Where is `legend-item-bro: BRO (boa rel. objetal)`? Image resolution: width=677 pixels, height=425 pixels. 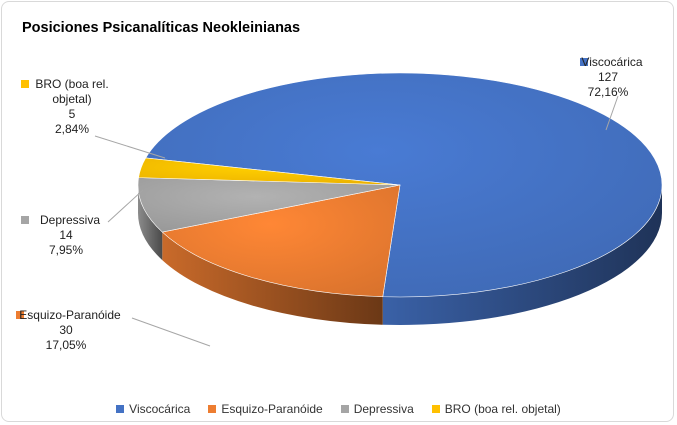 legend-item-bro: BRO (boa rel. objetal) is located at coordinates (496, 409).